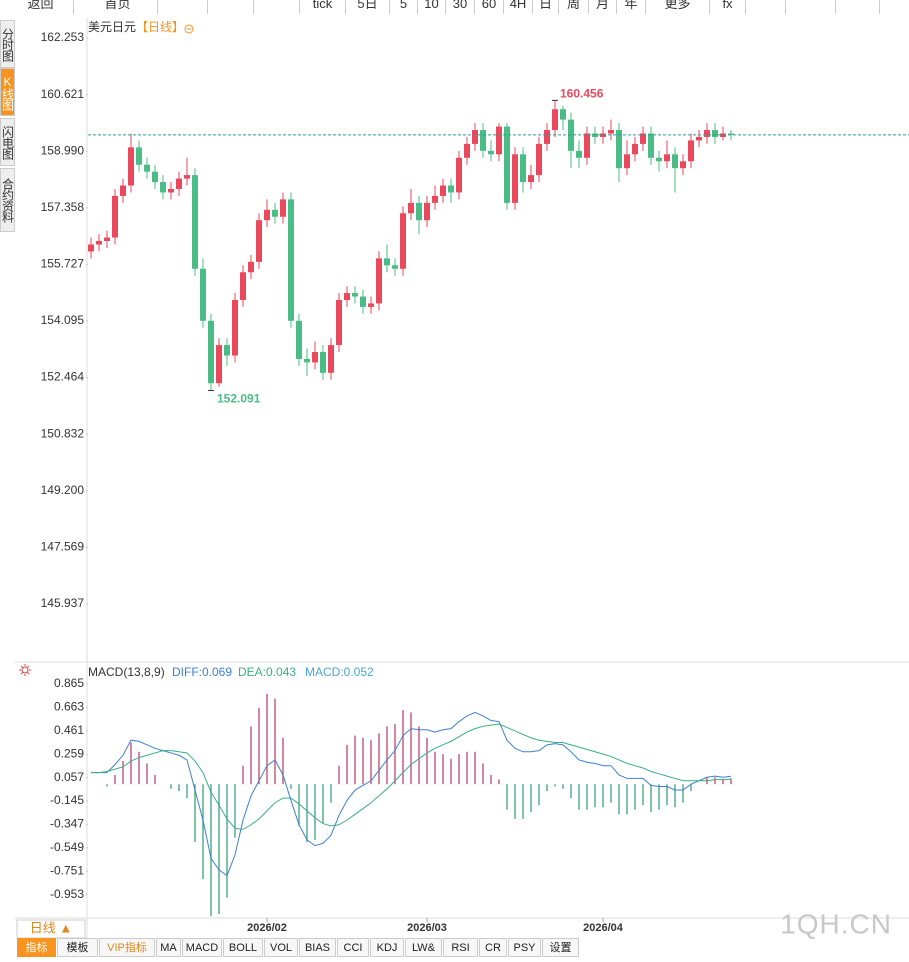  I want to click on side-tab: 分时图, so click(7, 44).